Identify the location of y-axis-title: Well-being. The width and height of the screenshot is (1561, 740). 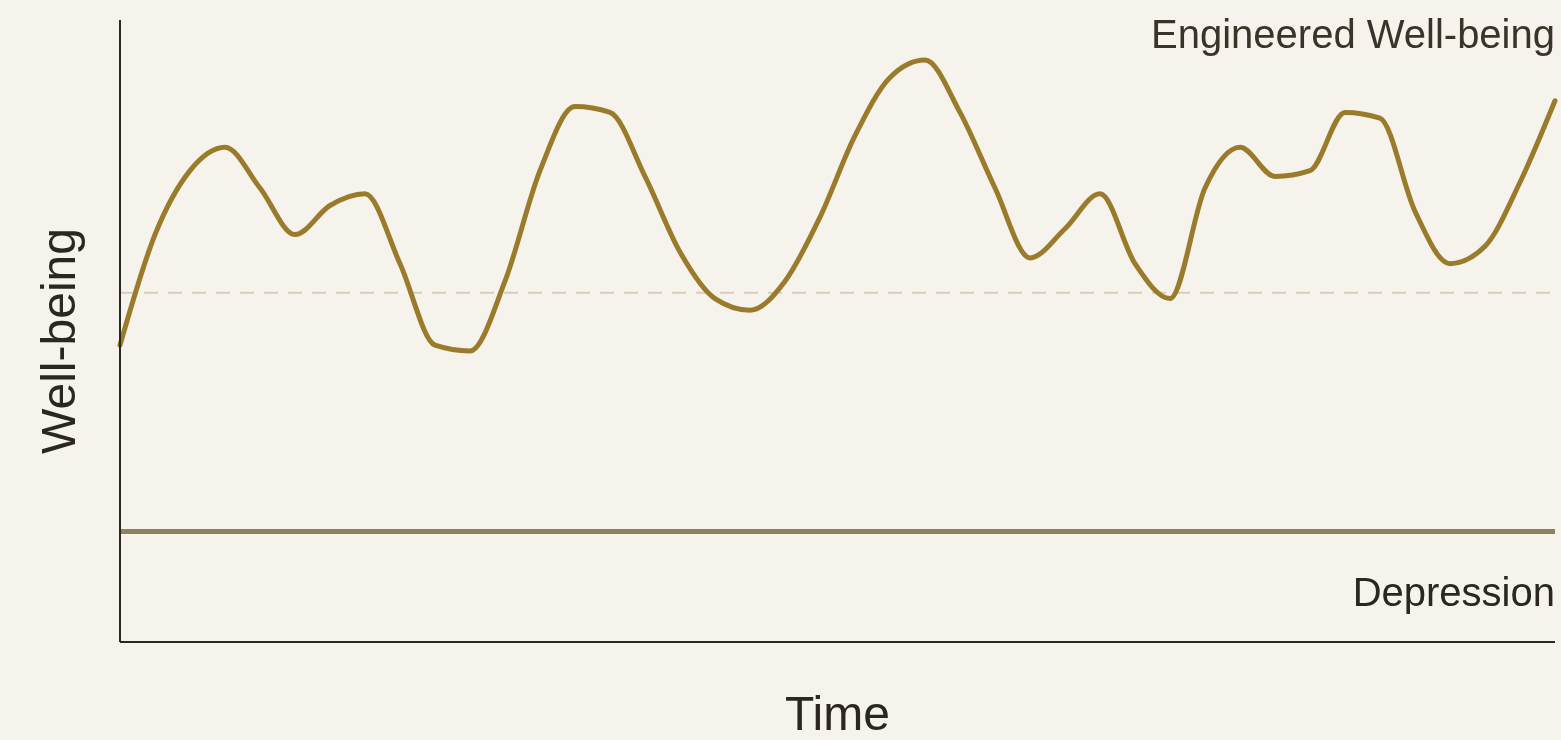
(58, 341).